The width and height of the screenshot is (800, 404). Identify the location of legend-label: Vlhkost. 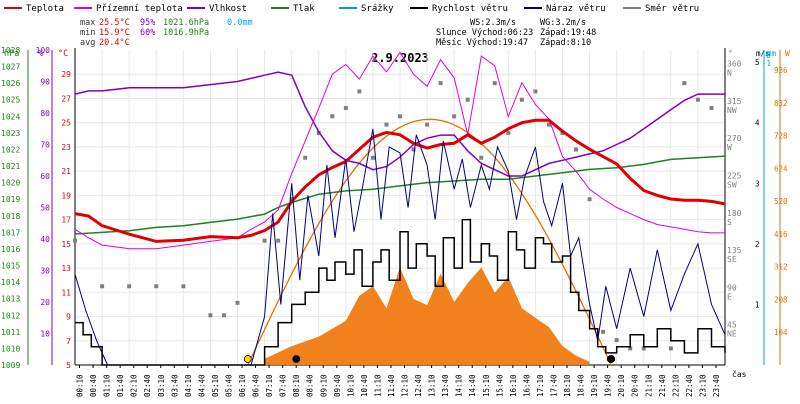
(228, 9).